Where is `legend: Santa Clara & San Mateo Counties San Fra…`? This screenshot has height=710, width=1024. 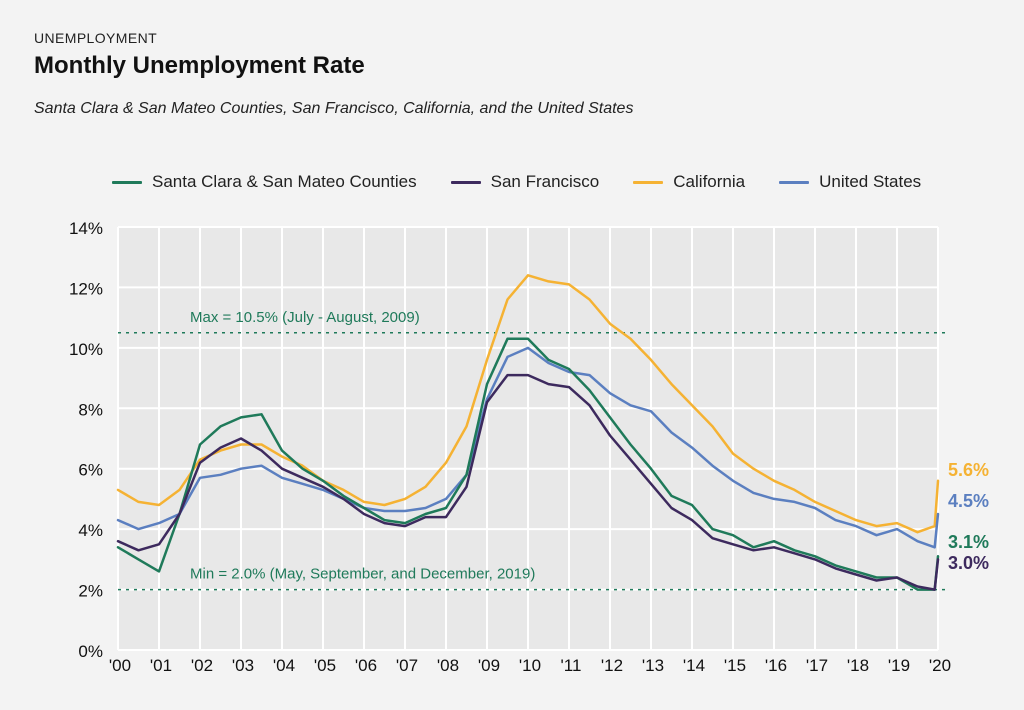 legend: Santa Clara & San Mateo Counties San Fra… is located at coordinates (516, 182).